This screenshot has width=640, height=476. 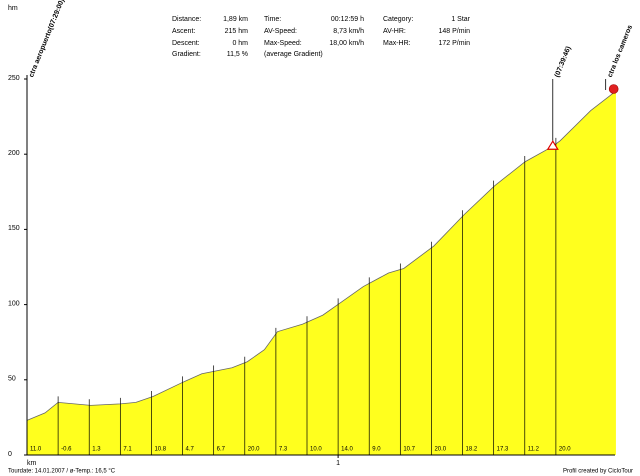 I want to click on gradient-label: 18.2, so click(x=472, y=450).